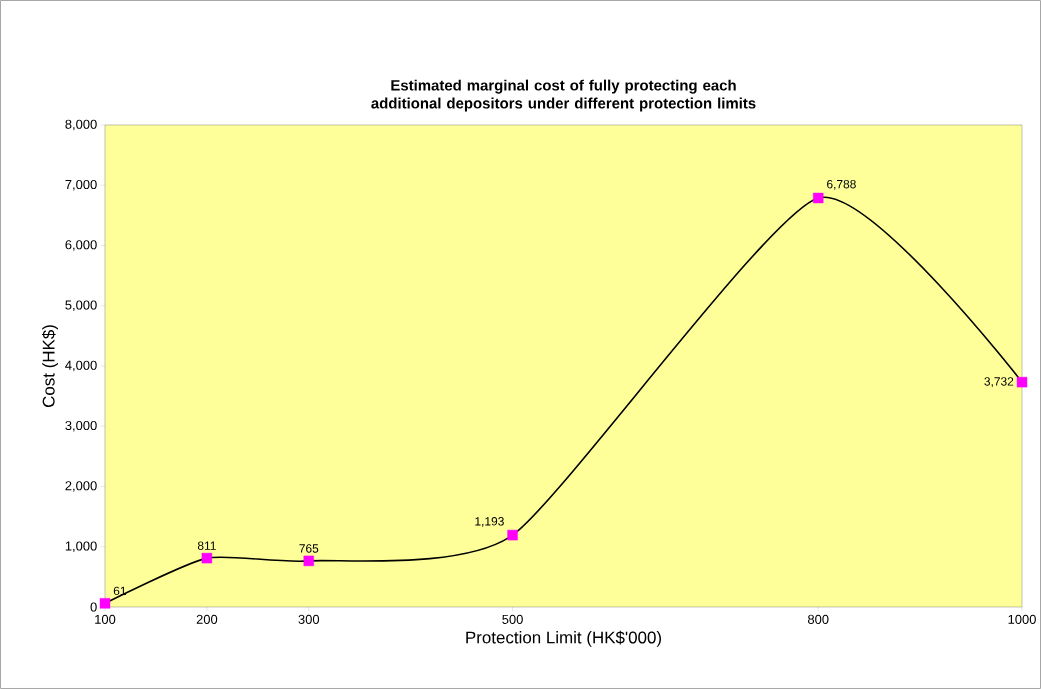 The height and width of the screenshot is (689, 1041). Describe the element at coordinates (1022, 619) in the screenshot. I see `x-tick-label: 1000` at that location.